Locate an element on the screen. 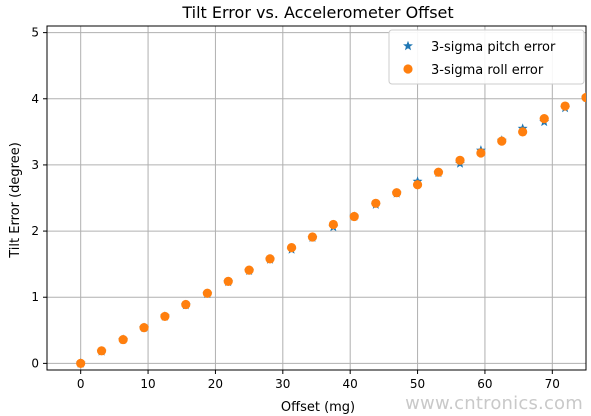 This screenshot has width=591, height=416. x-axis-ticks: 0 10 20 30 40 50 60 70 is located at coordinates (318, 380).